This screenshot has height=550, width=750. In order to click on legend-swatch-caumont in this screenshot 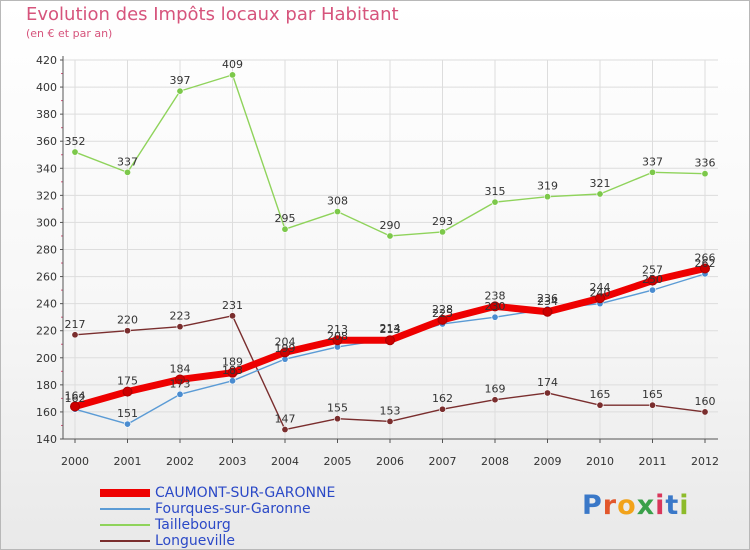, I will do `click(125, 493)`.